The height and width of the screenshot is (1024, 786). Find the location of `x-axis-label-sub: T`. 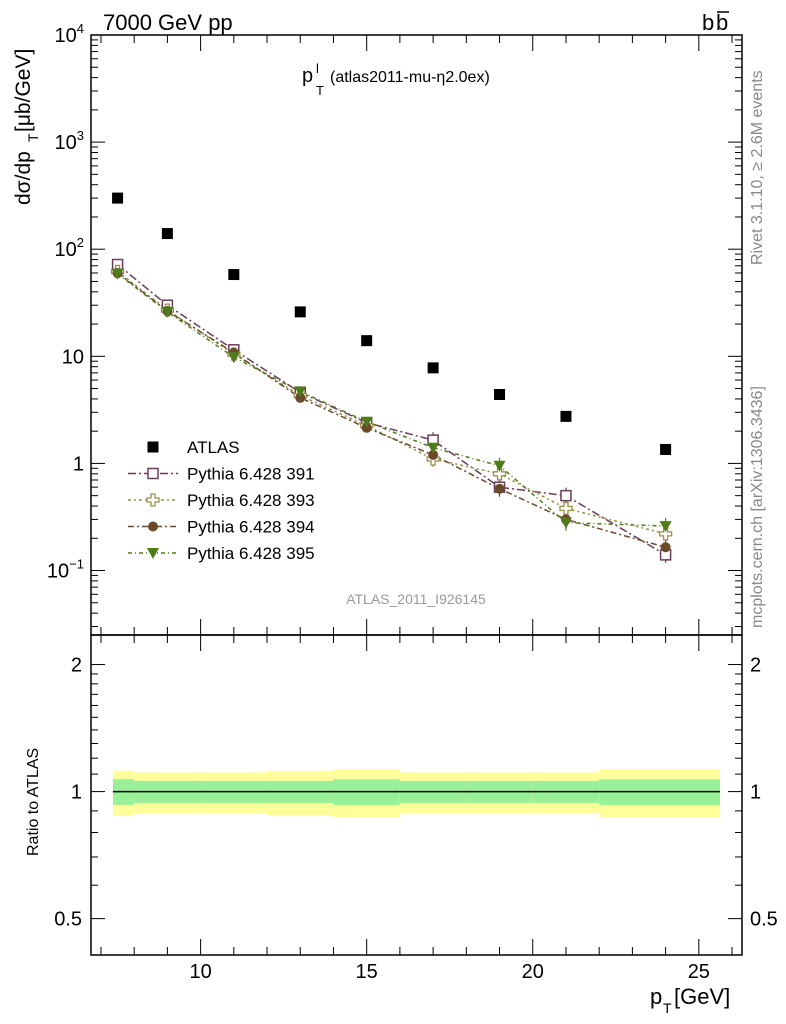

x-axis-label-sub: T is located at coordinates (667, 1008).